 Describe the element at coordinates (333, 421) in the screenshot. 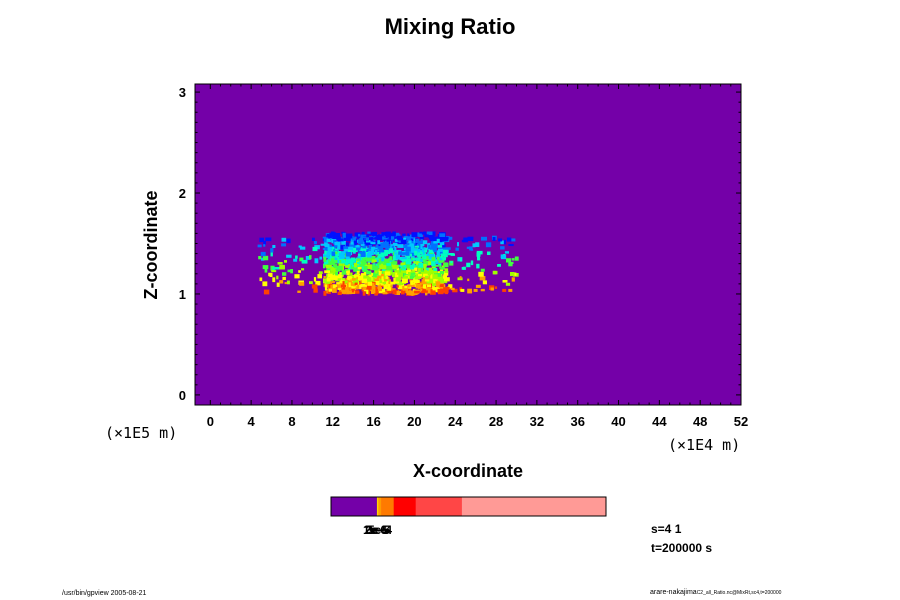

I see `x-tick-label: 12` at that location.